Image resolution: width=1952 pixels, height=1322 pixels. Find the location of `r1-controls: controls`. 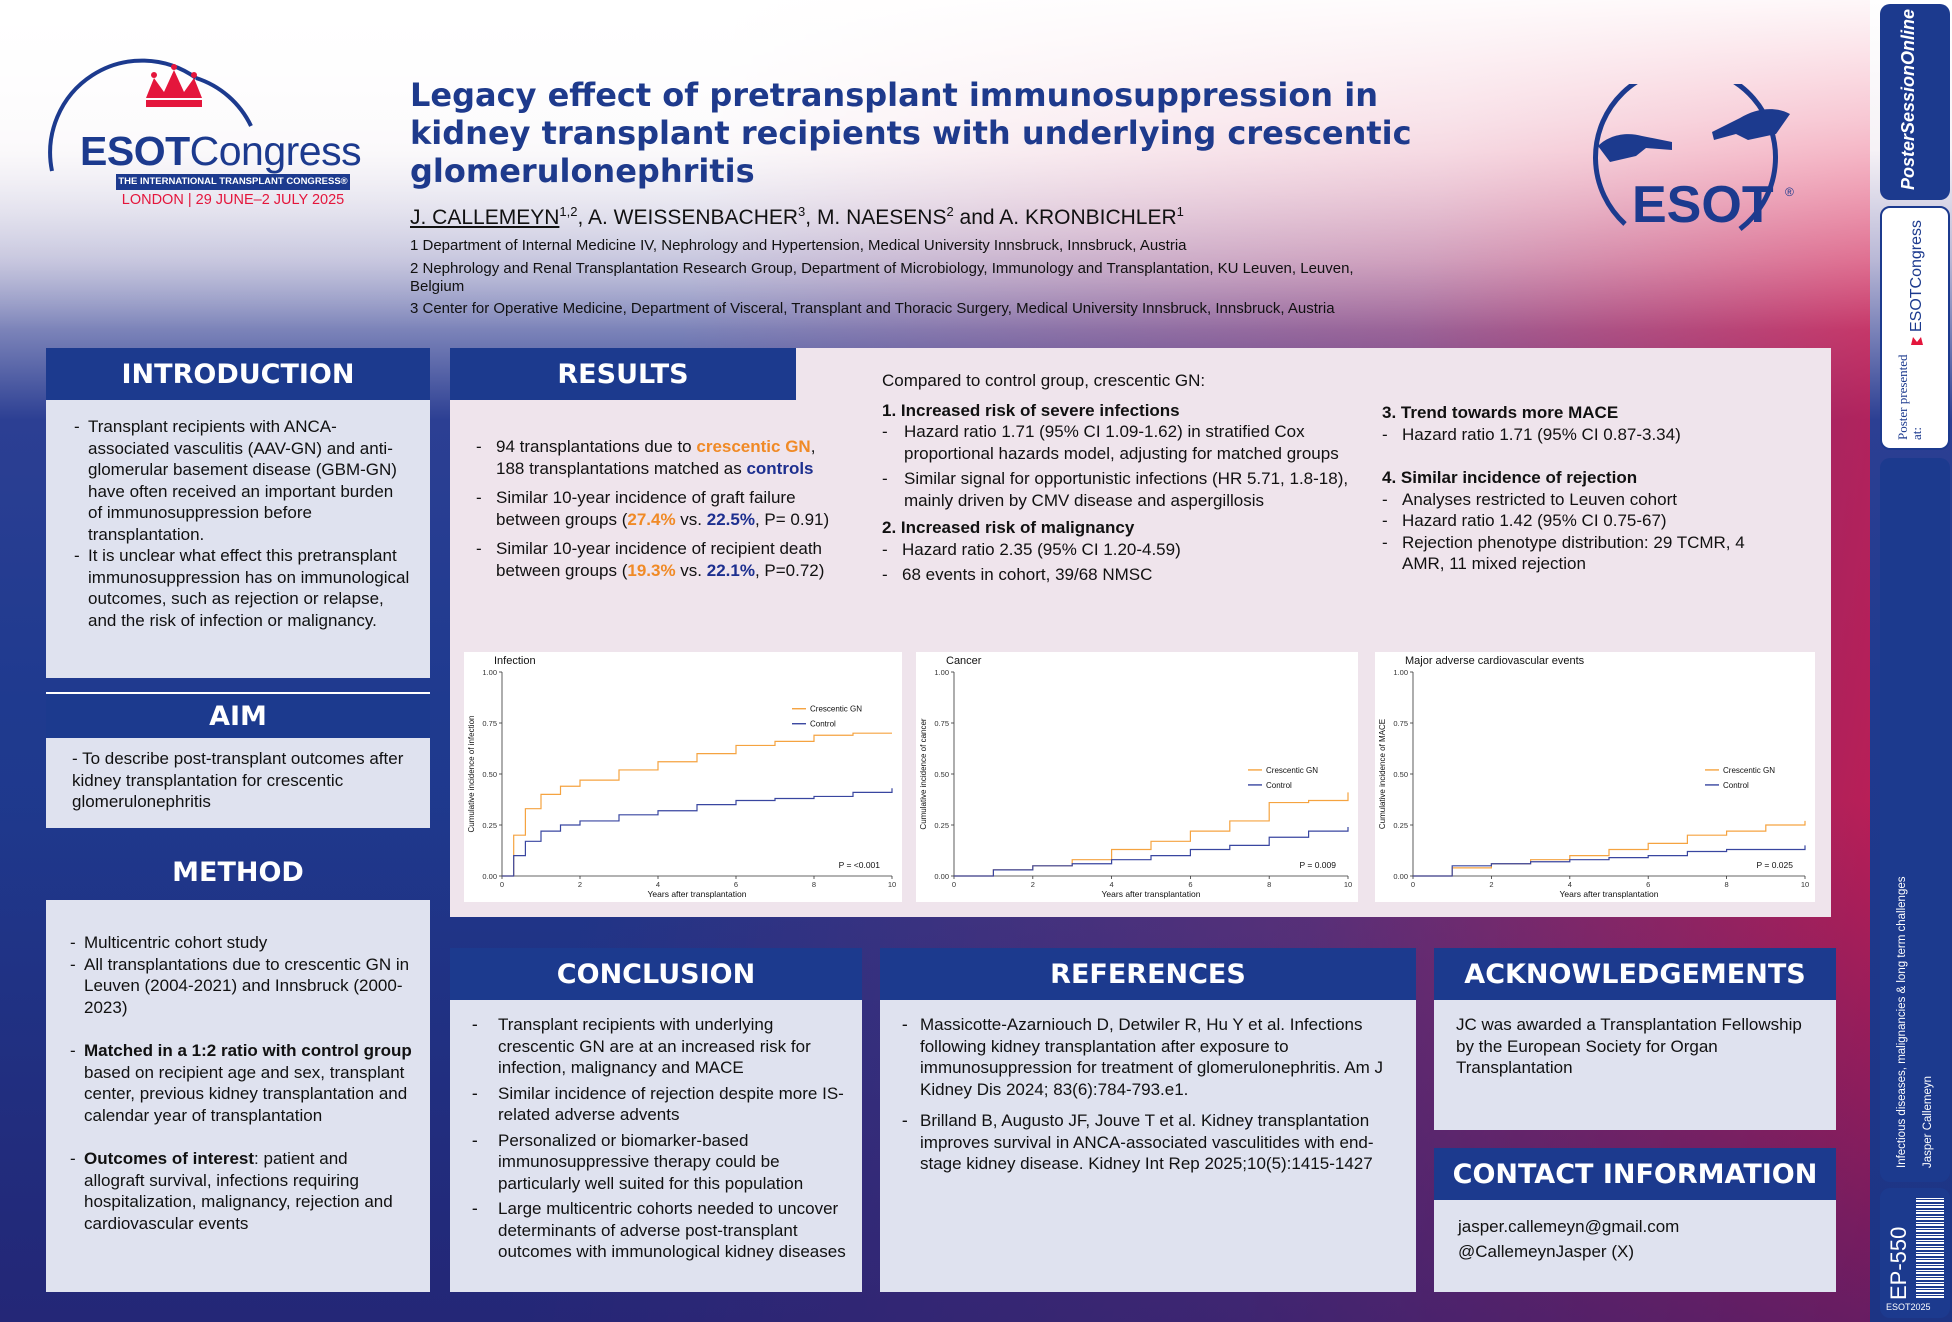

r1-controls: controls is located at coordinates (780, 468).